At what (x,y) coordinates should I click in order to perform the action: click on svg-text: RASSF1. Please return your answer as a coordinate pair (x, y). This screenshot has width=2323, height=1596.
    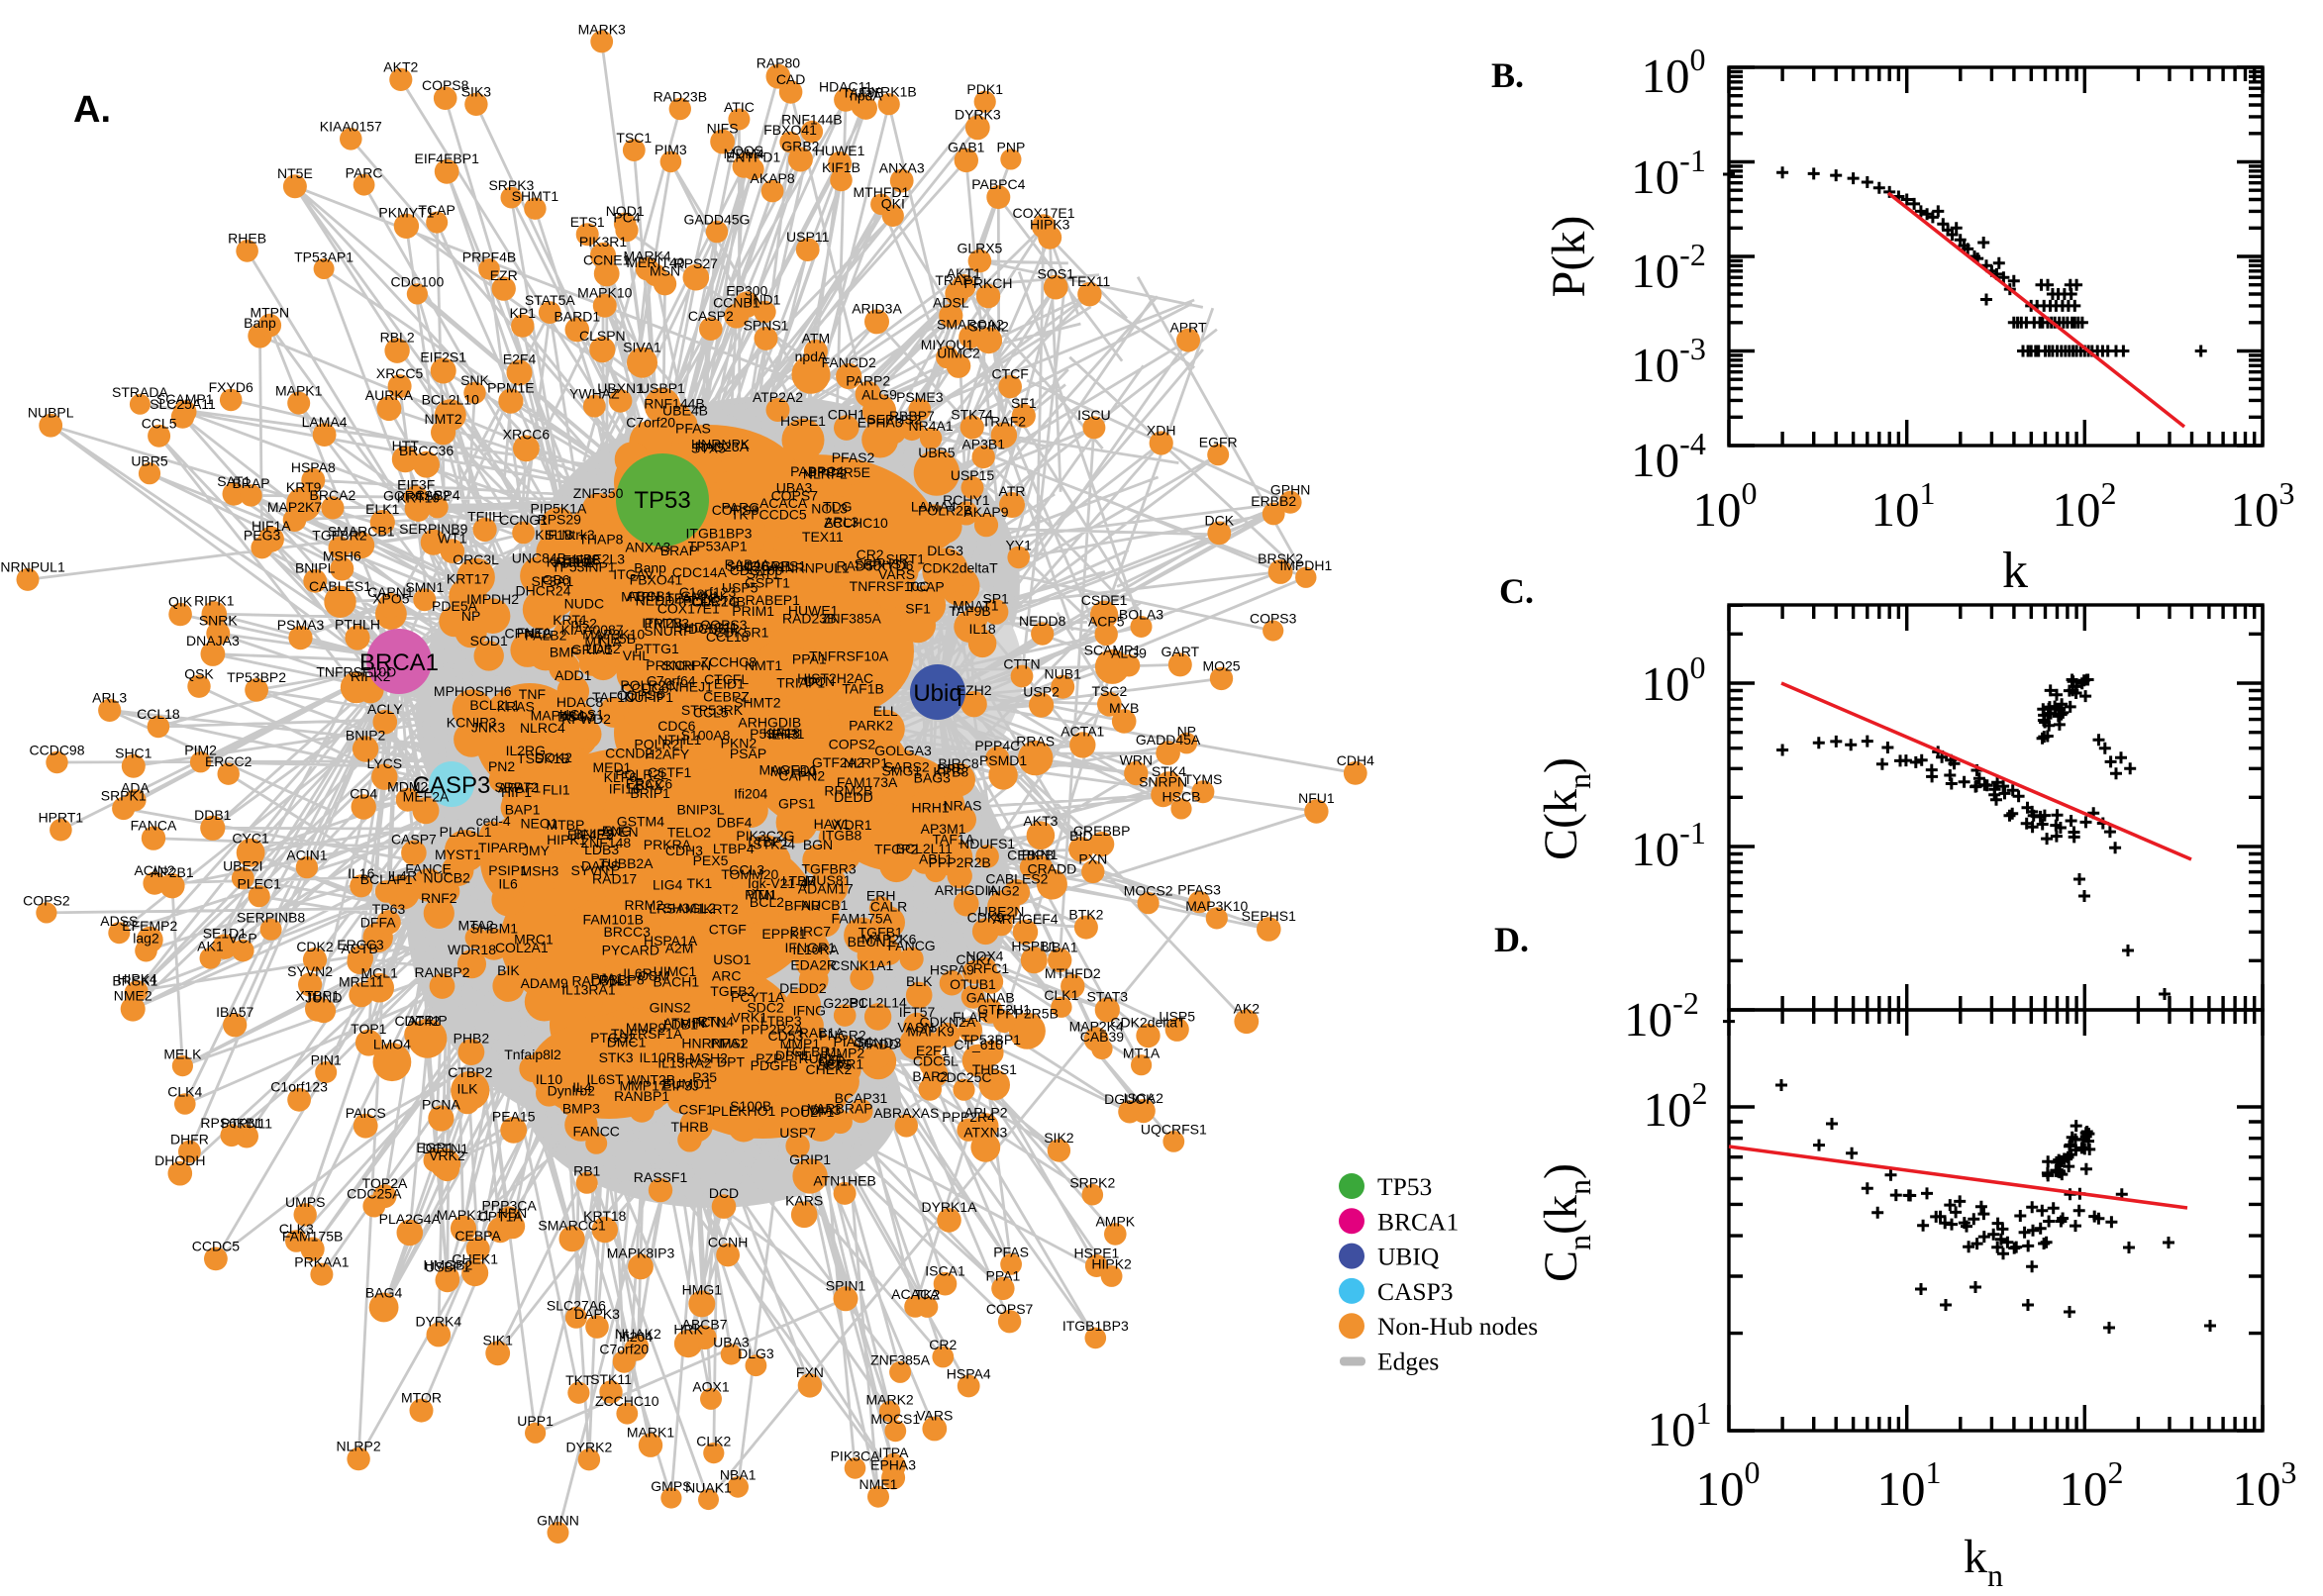
    Looking at the image, I should click on (661, 1177).